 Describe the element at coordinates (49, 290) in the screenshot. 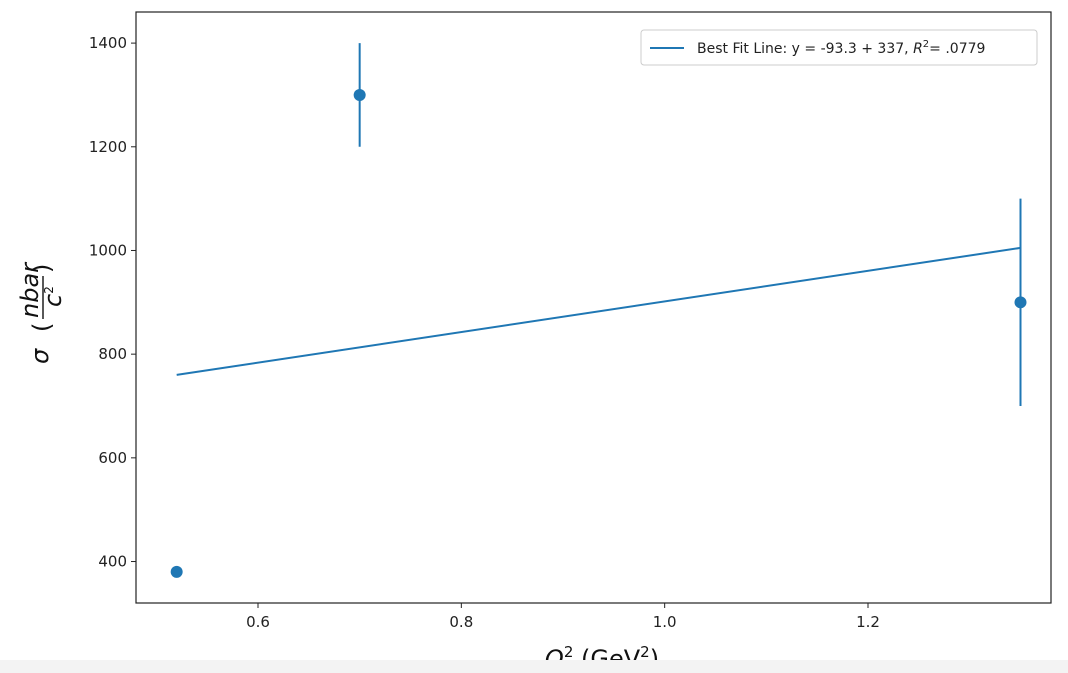

I see `y-label-den-sup: 2` at that location.